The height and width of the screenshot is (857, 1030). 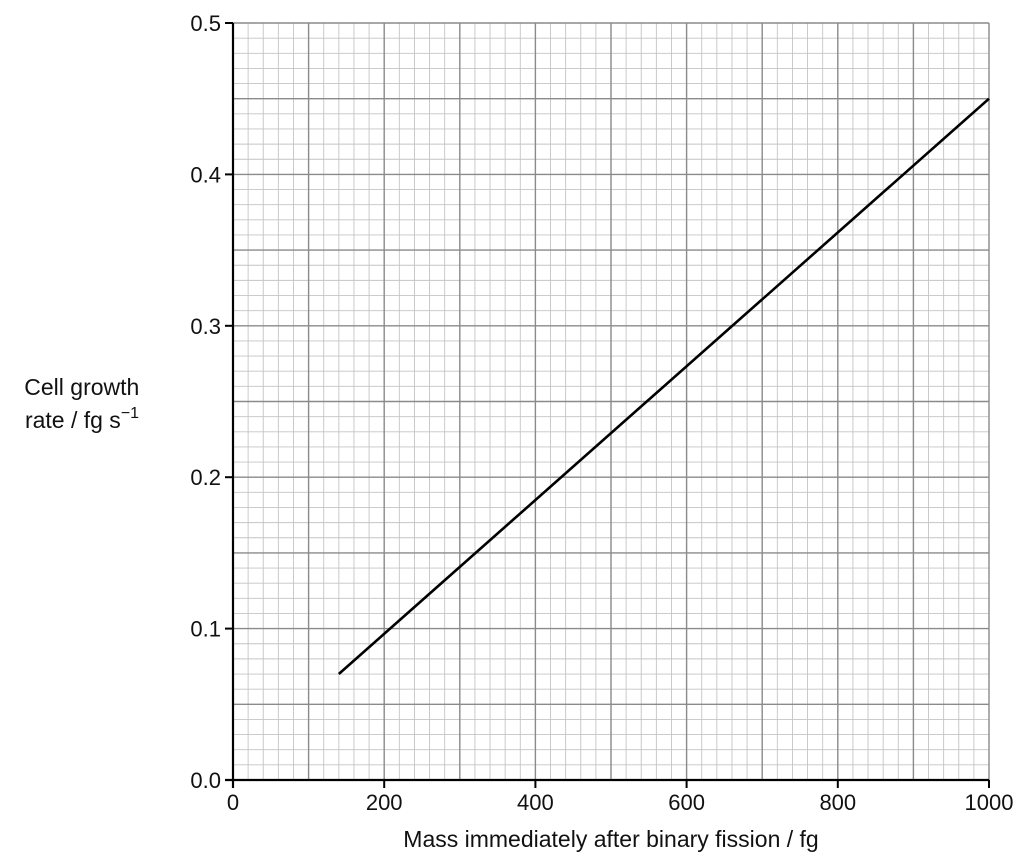 What do you see at coordinates (73, 420) in the screenshot?
I see `y-axis-title-line2: rate / fg s` at bounding box center [73, 420].